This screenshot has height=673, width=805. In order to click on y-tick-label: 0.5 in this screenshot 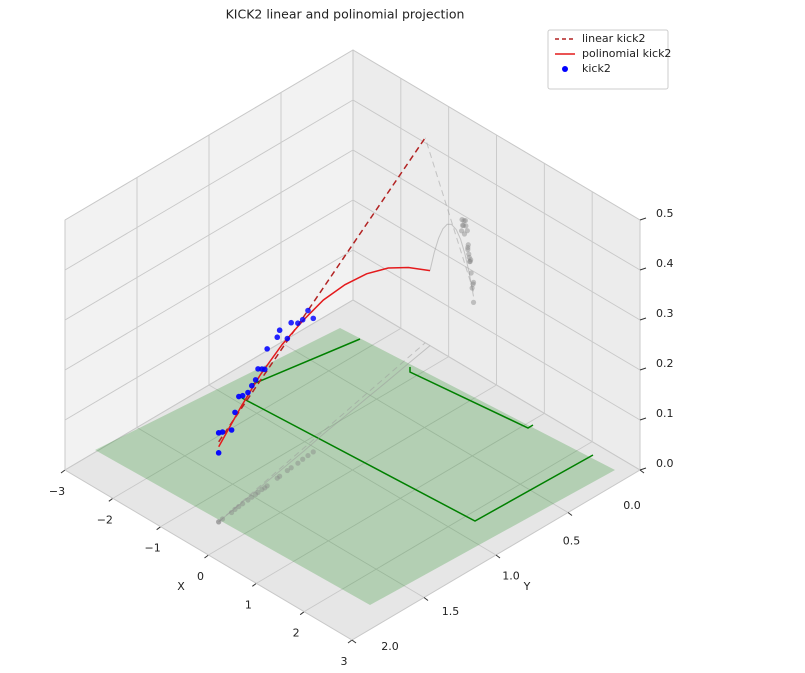, I will do `click(572, 540)`.